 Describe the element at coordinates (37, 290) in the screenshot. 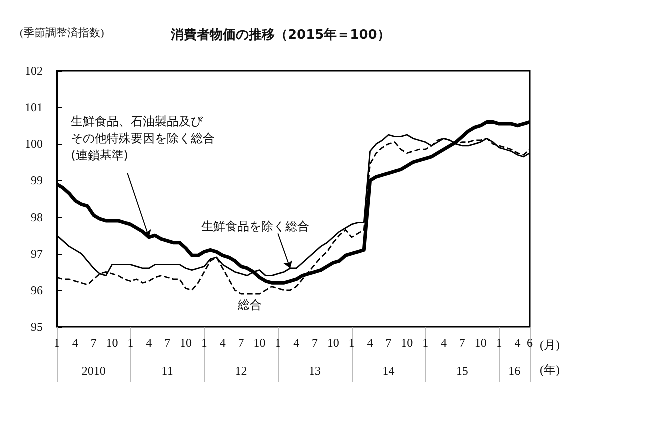

I see `y-tick-label: 96` at that location.